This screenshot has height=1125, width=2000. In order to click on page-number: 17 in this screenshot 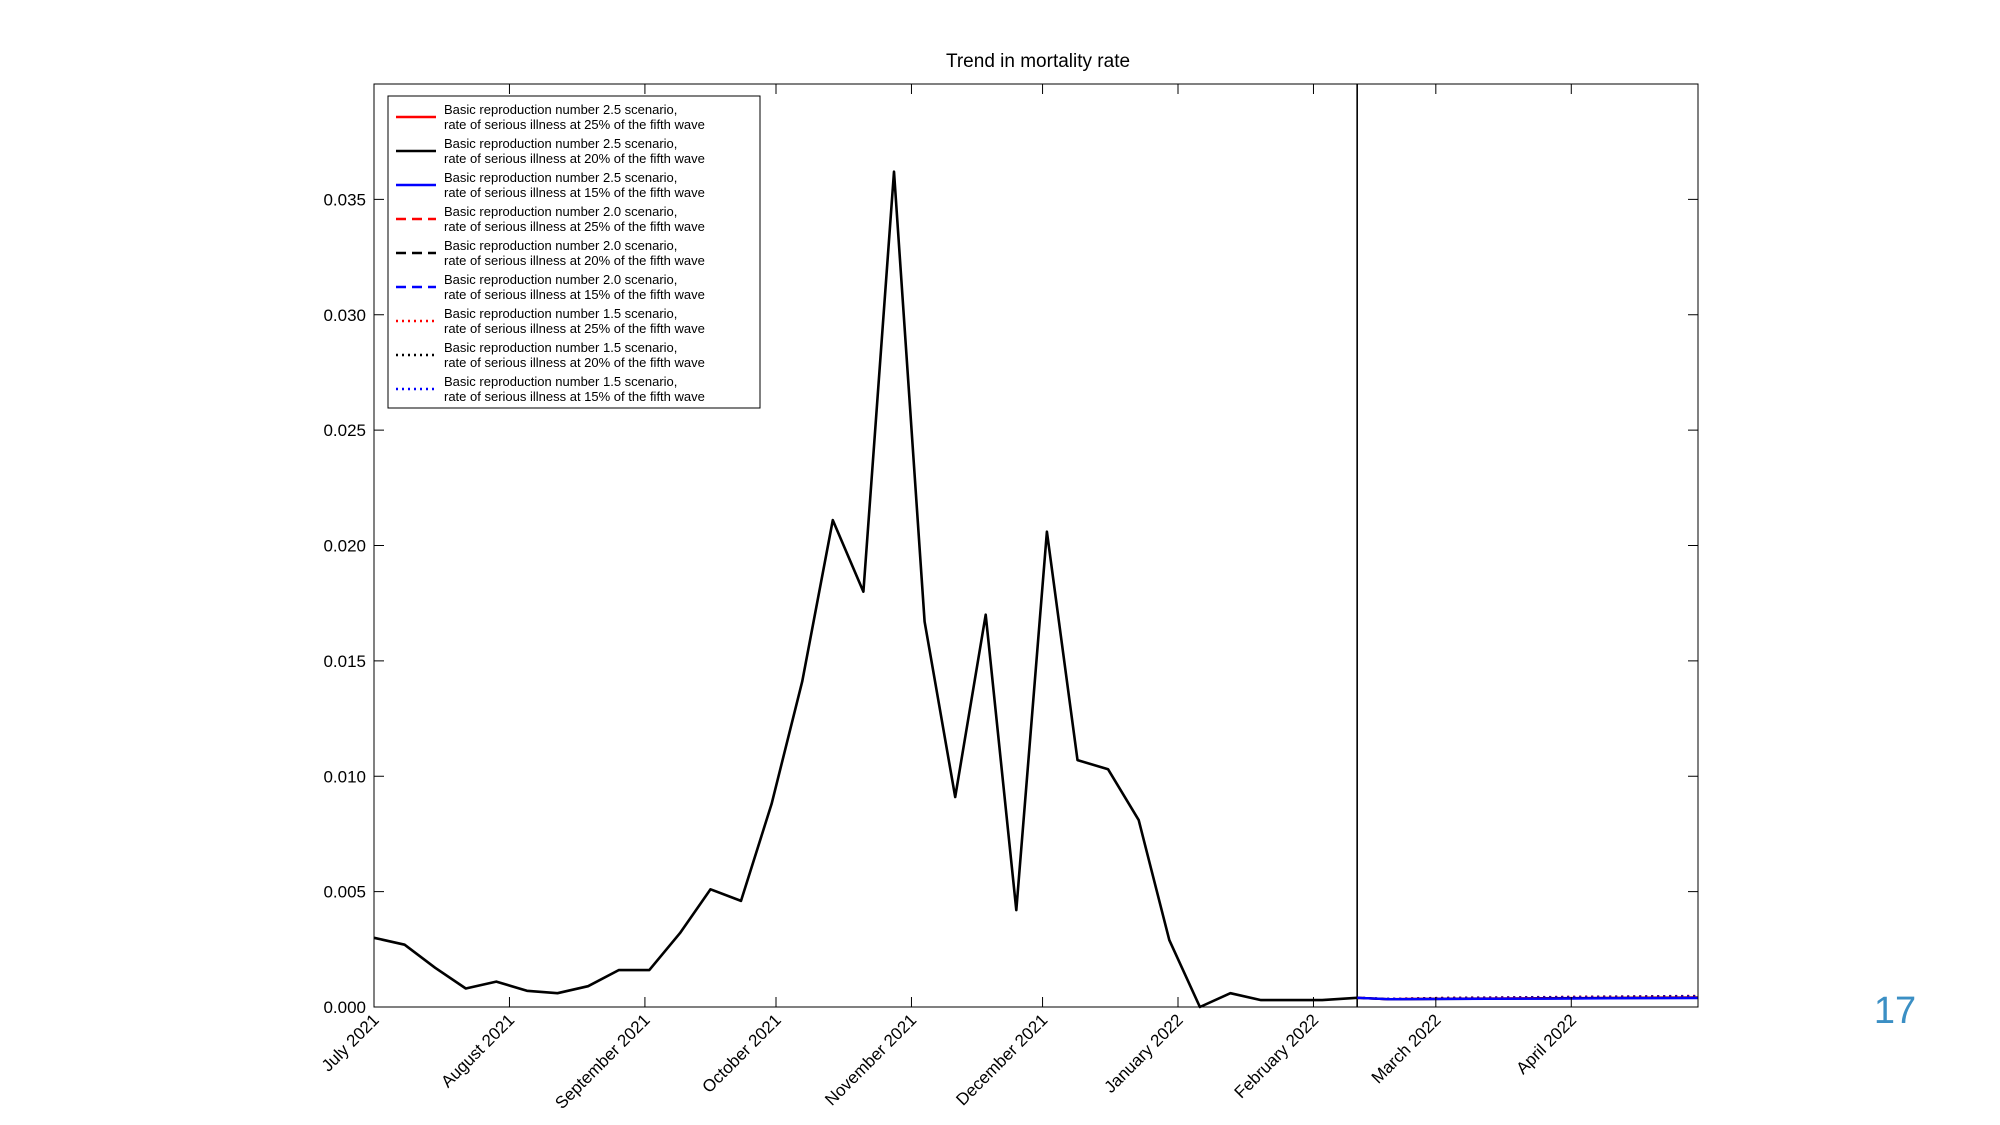, I will do `click(1895, 1011)`.